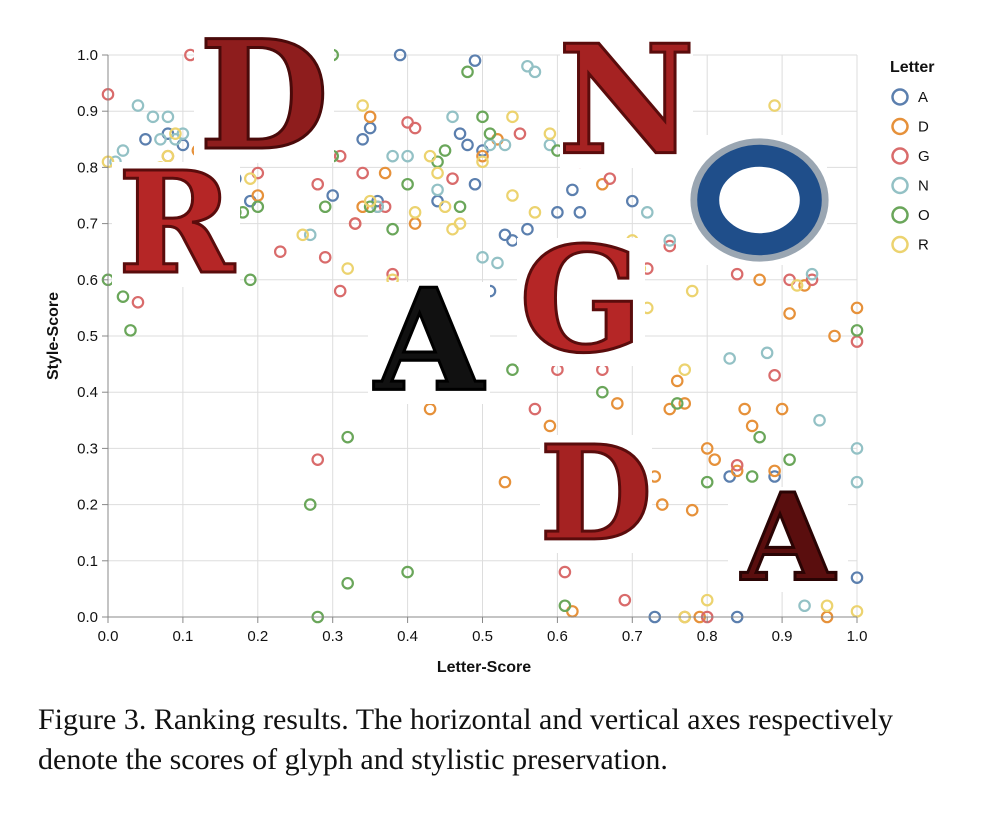 The image size is (990, 828). What do you see at coordinates (87, 224) in the screenshot?
I see `y-tick-label: 0.7` at bounding box center [87, 224].